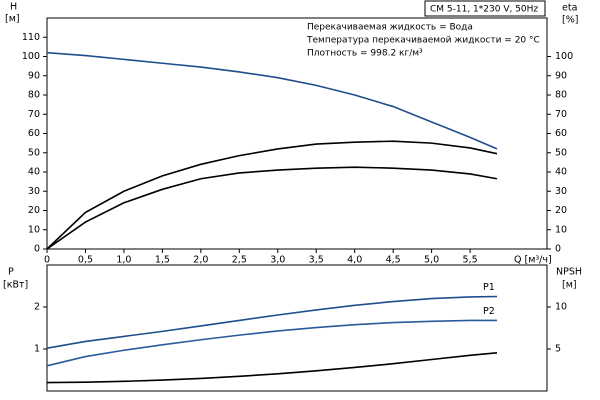 The height and width of the screenshot is (400, 600). Describe the element at coordinates (533, 260) in the screenshot. I see `x-axis-label: Q [м³/ч]` at that location.